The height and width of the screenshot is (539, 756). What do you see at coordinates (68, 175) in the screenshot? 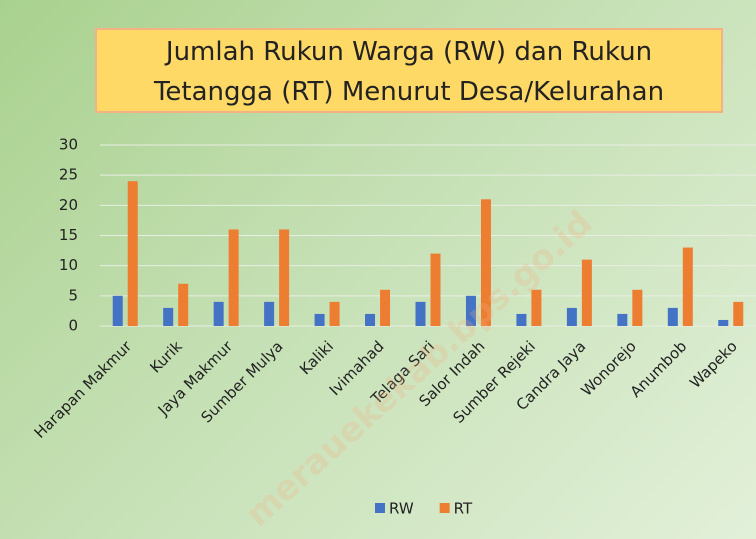
I see `y-tick-label: 25` at bounding box center [68, 175].